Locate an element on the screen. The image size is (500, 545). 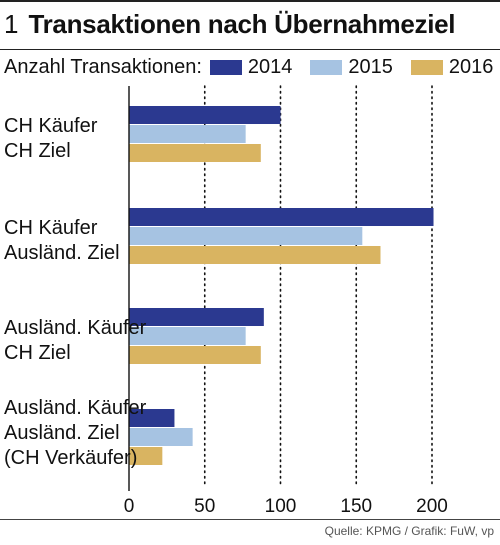
category-label-1-line-1: CH Käufer is located at coordinates (51, 126).